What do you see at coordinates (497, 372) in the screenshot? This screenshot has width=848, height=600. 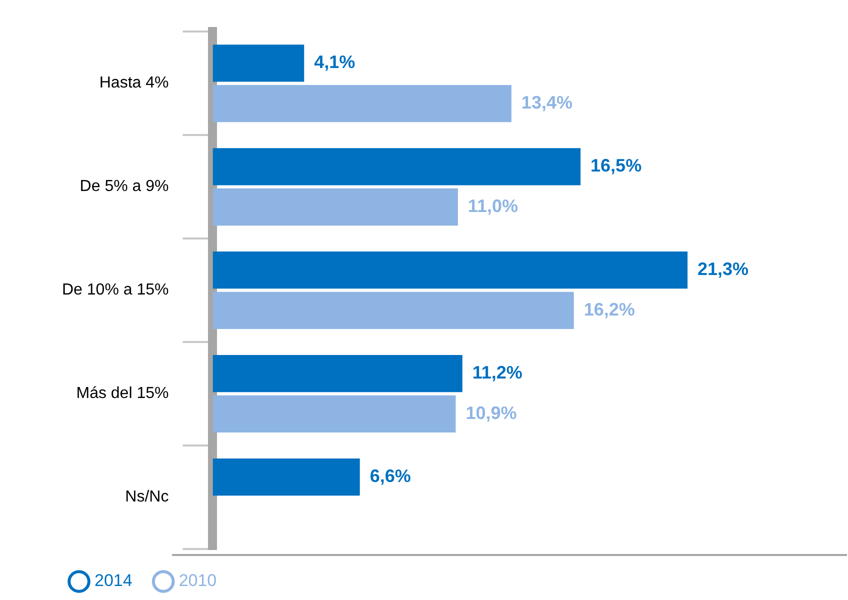 I see `data-label: 11,2%` at bounding box center [497, 372].